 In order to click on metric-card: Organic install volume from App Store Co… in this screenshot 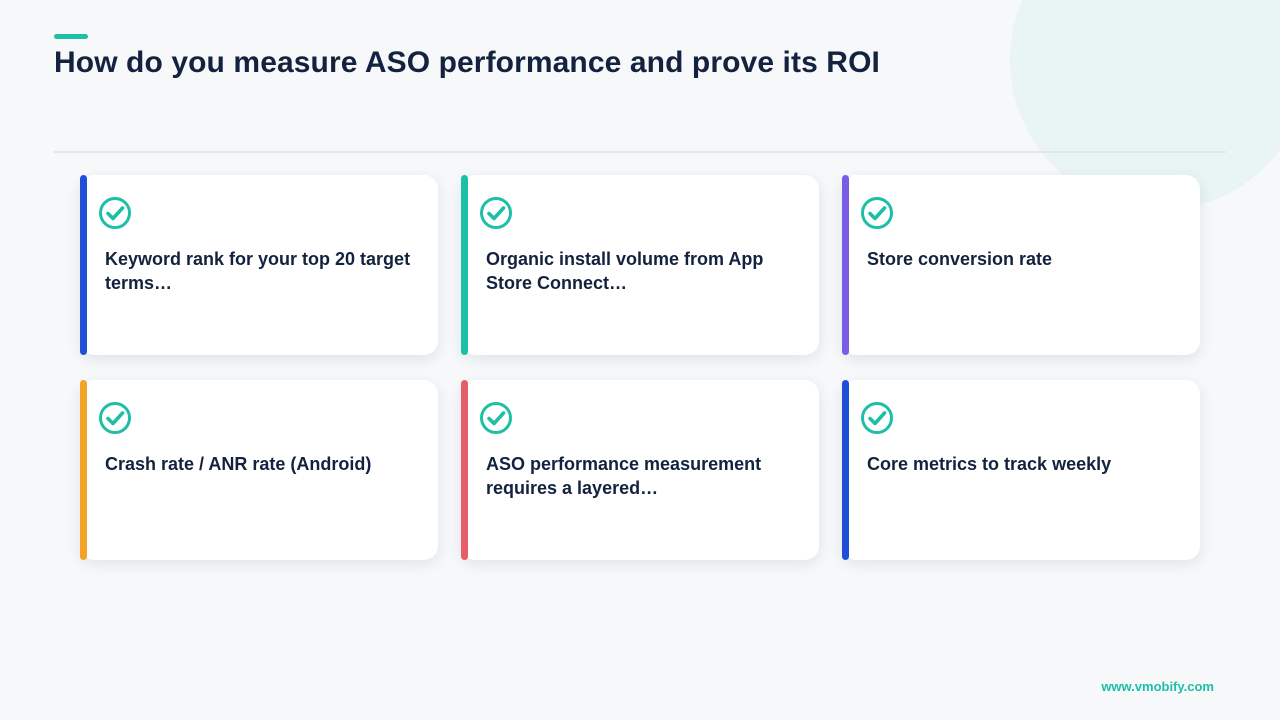, I will do `click(640, 265)`.